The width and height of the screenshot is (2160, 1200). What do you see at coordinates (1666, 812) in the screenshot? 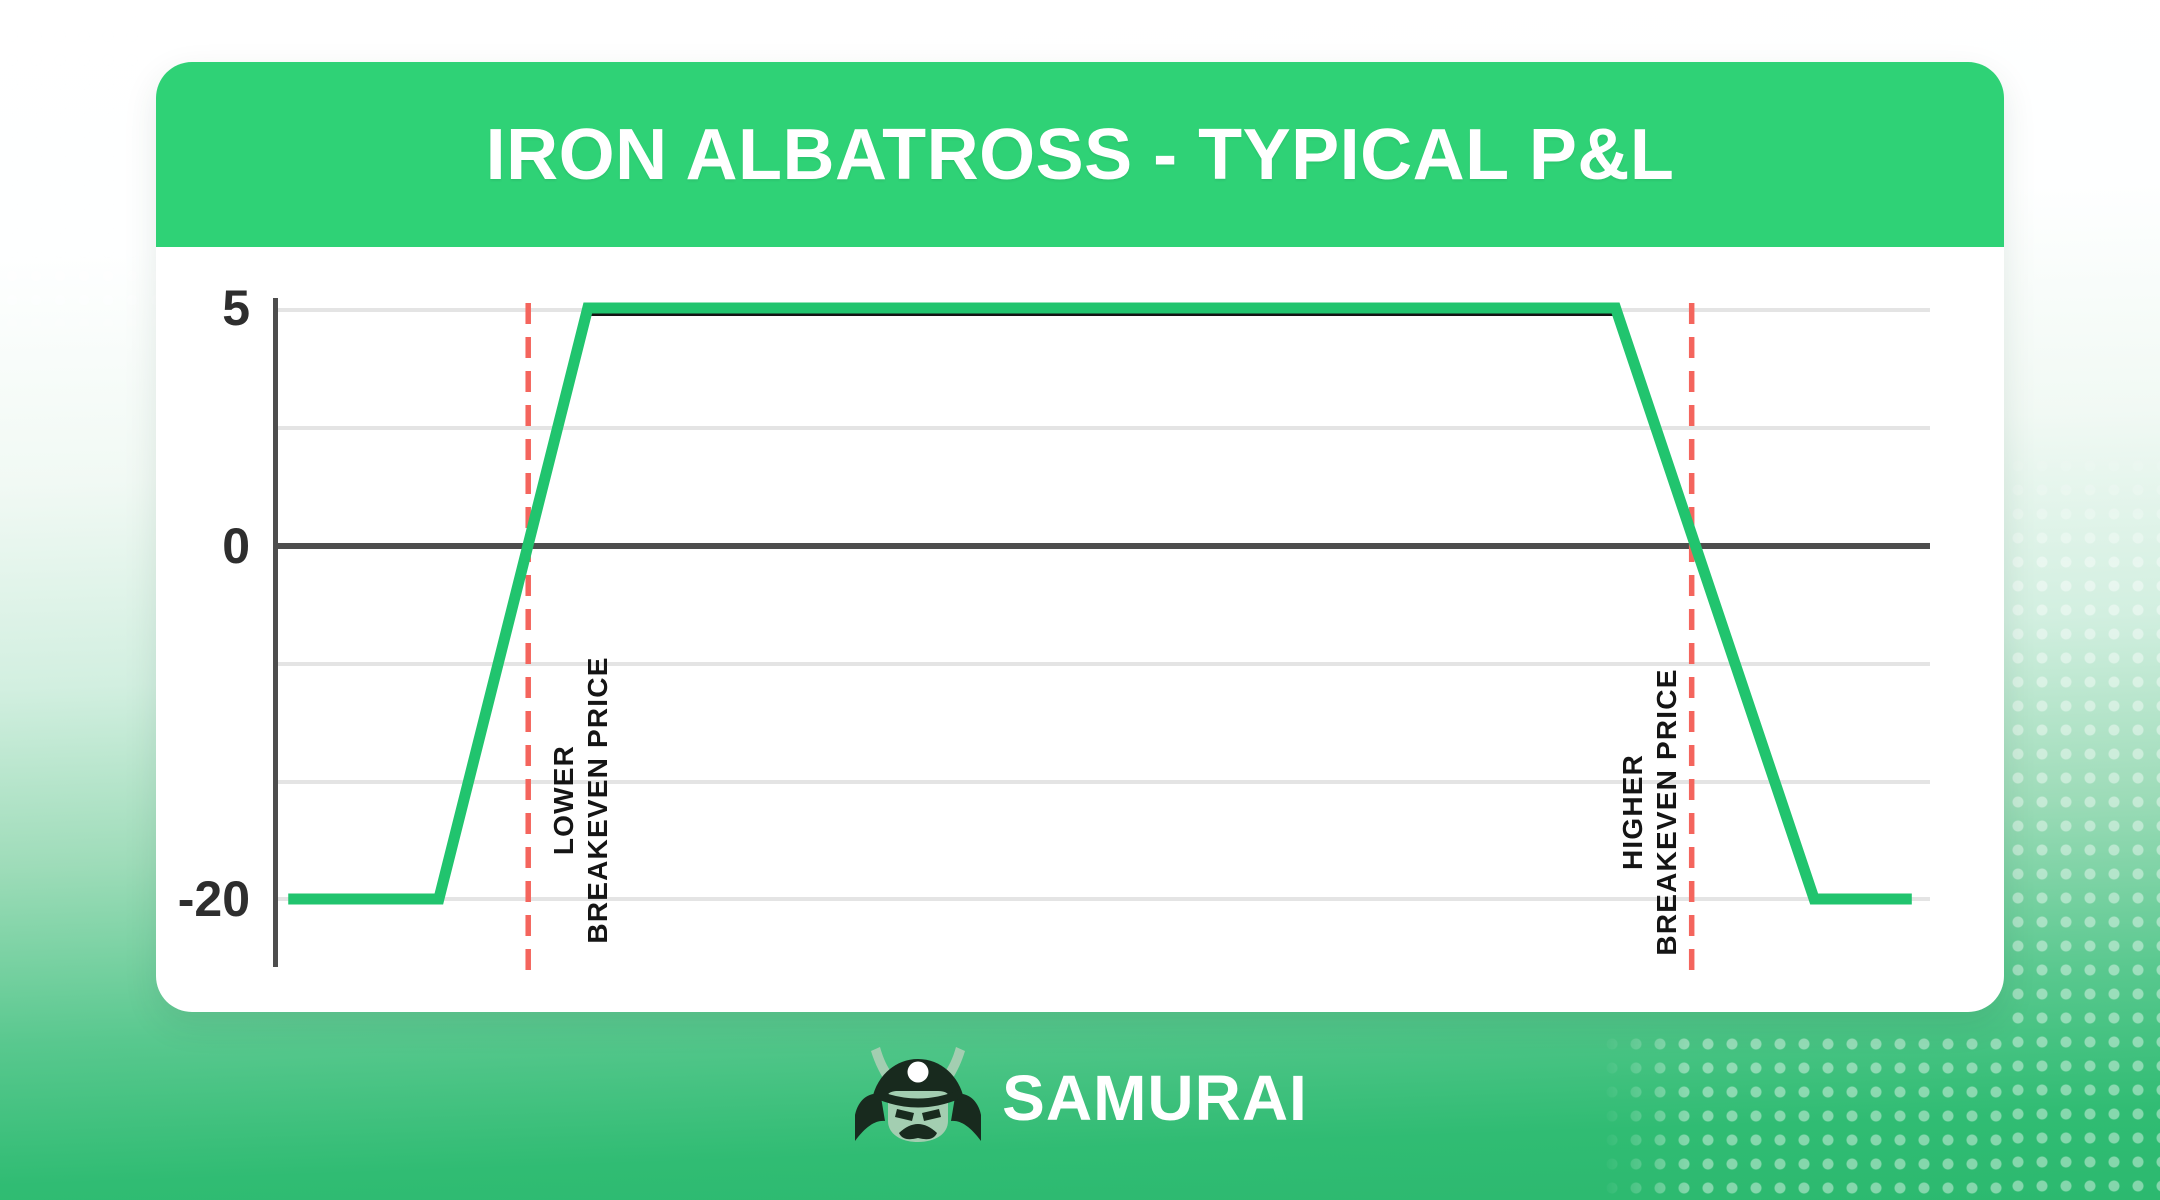
I see `higher-breakeven-label-line2: BREAKEVEN PRICE` at bounding box center [1666, 812].